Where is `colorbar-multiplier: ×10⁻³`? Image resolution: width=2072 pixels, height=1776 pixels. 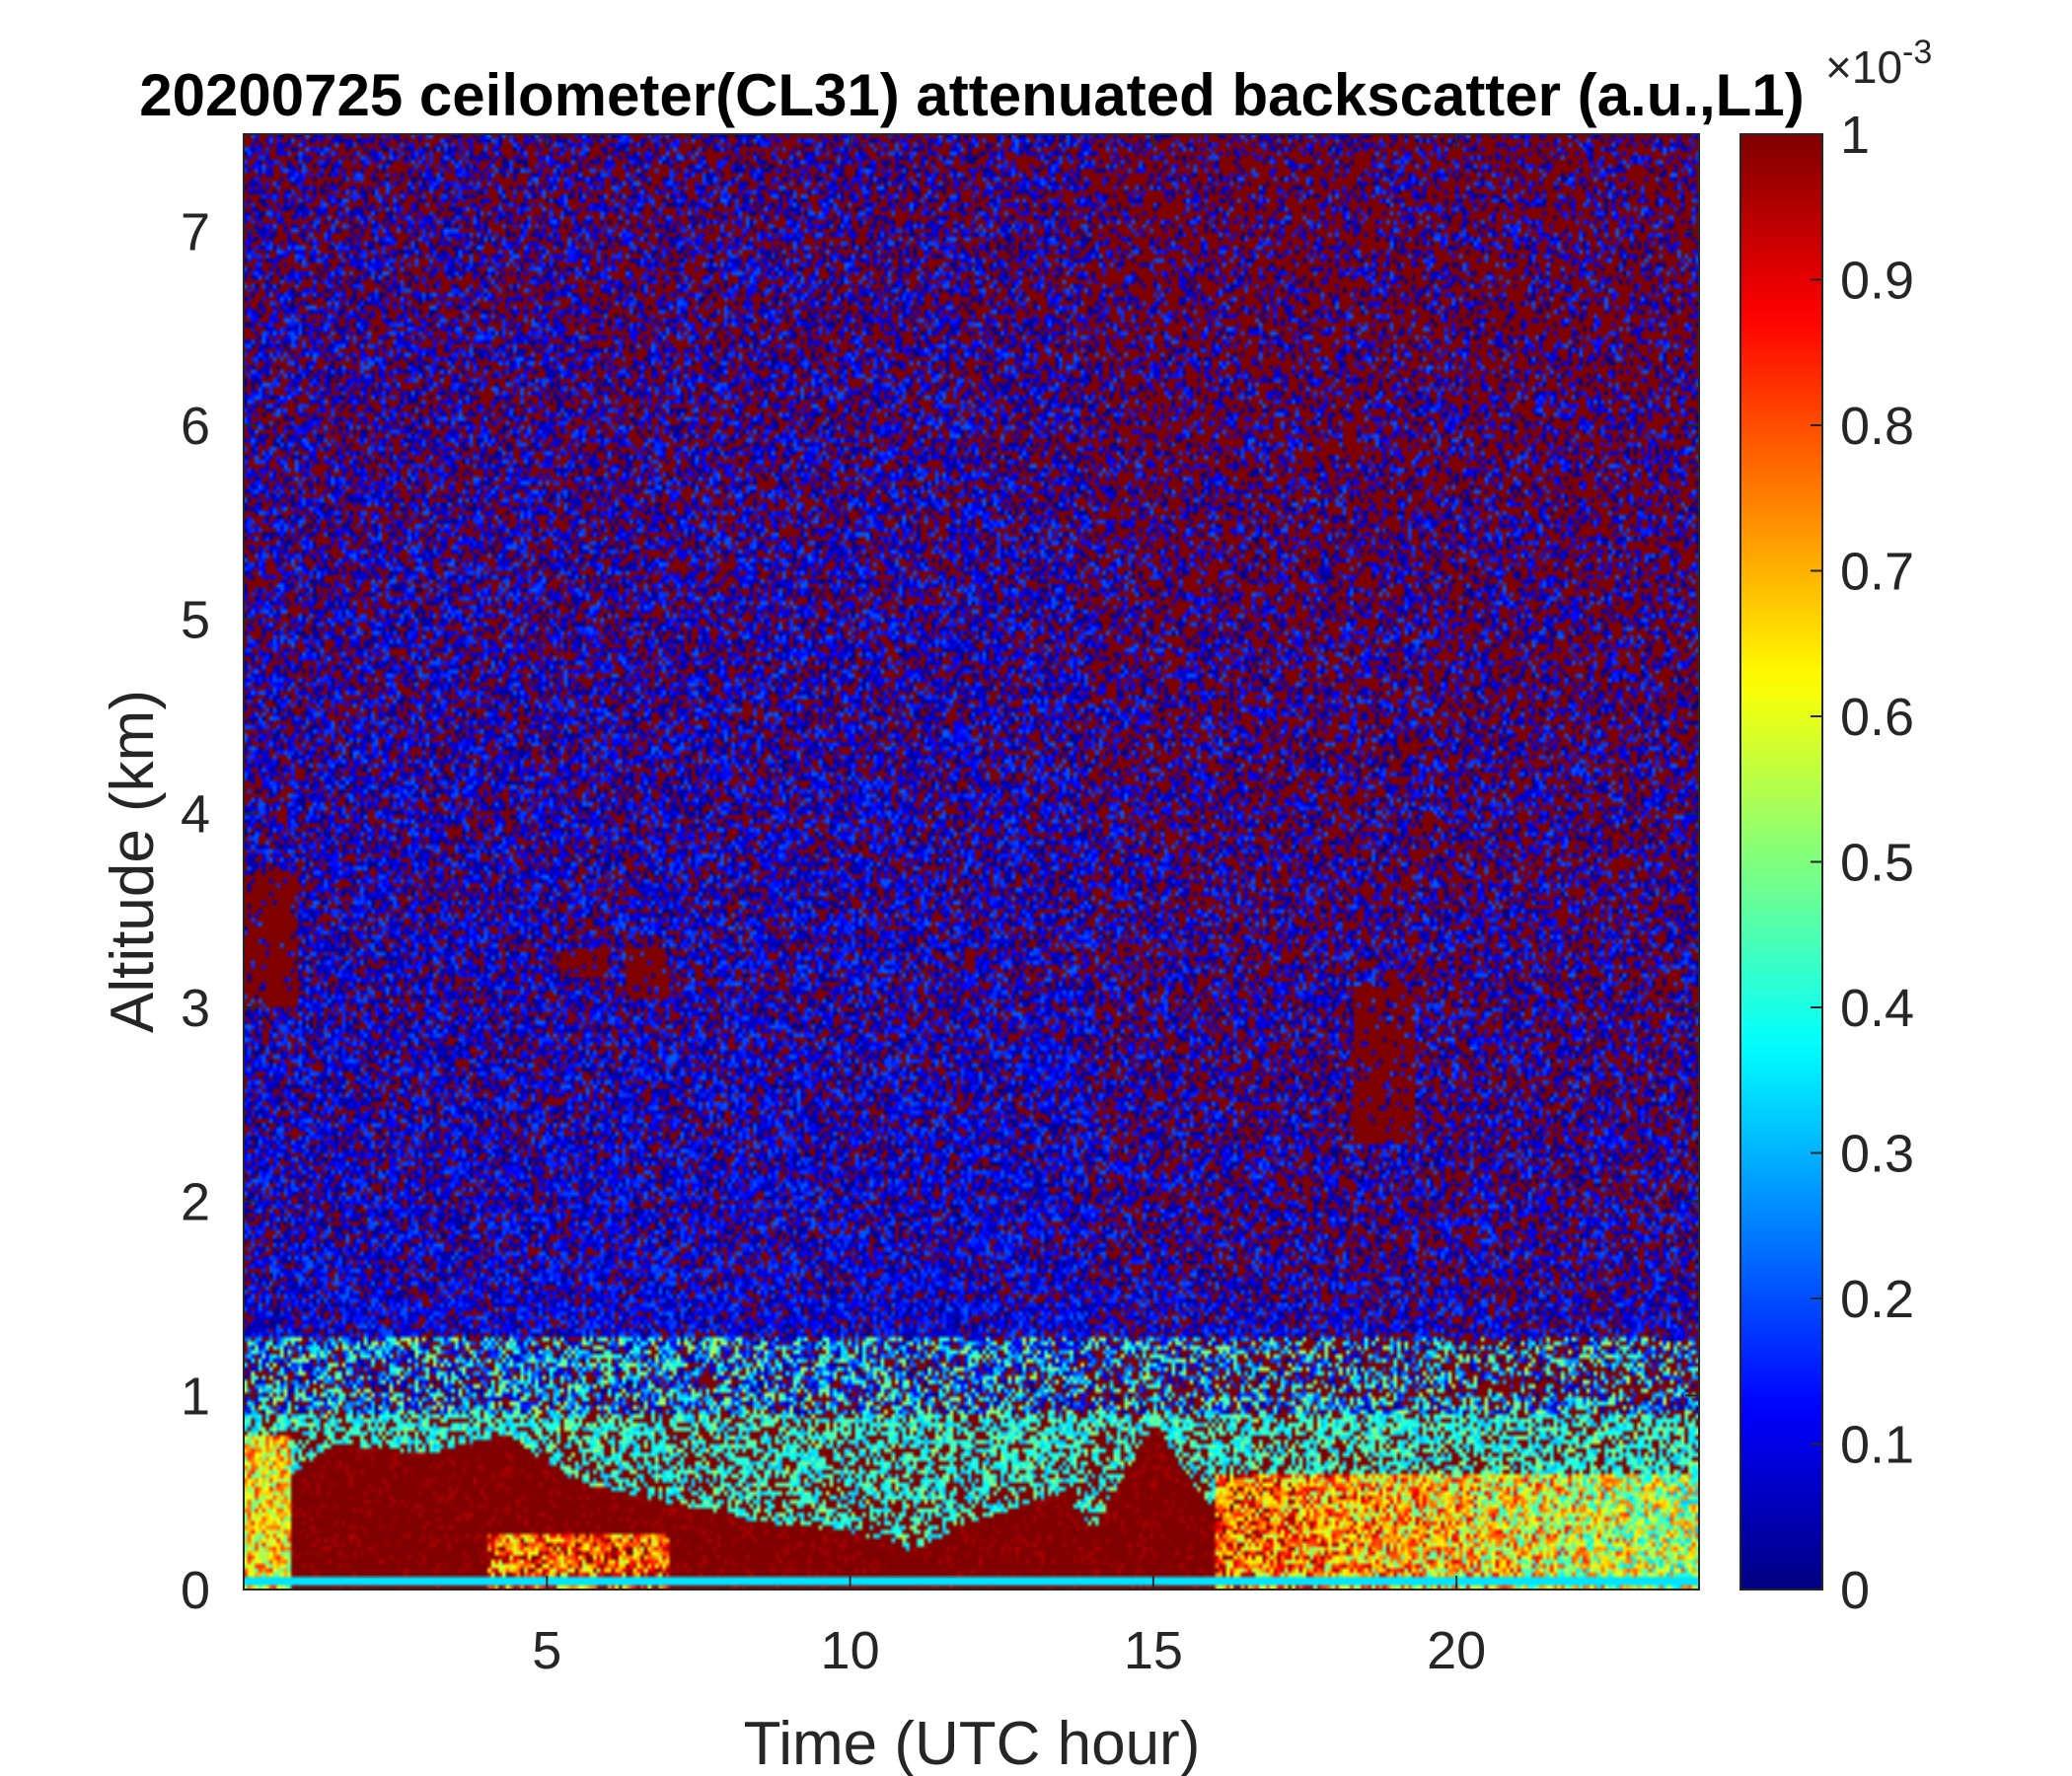 colorbar-multiplier: ×10⁻³ is located at coordinates (1879, 64).